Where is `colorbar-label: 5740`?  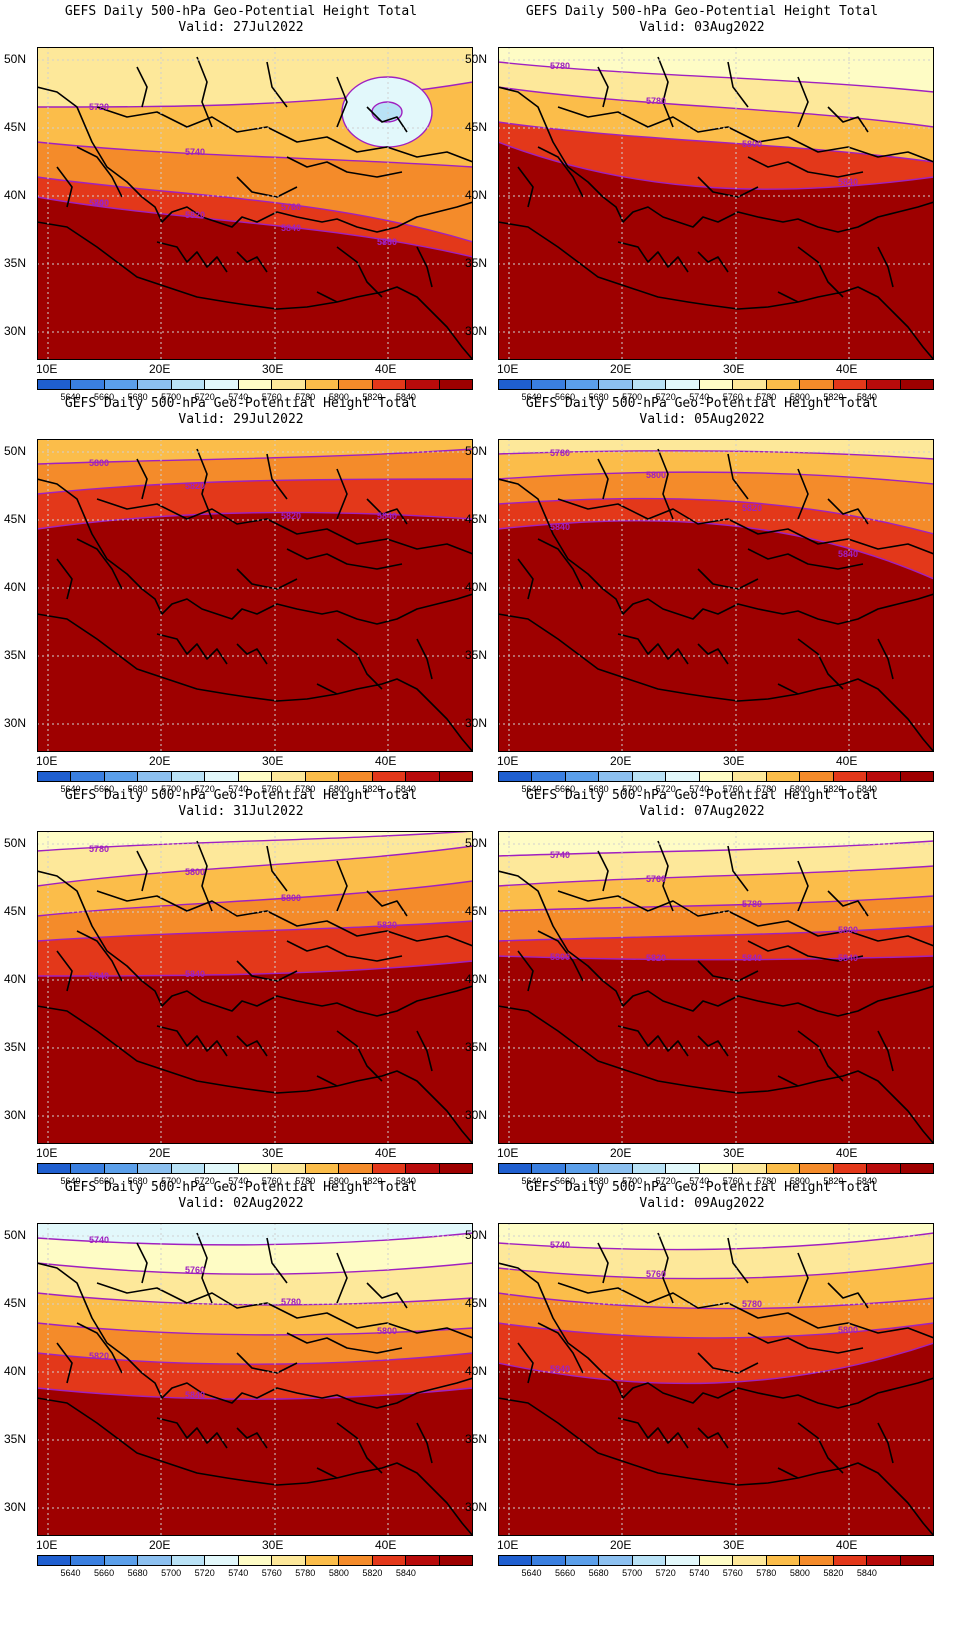
colorbar-label: 5740 is located at coordinates (699, 789).